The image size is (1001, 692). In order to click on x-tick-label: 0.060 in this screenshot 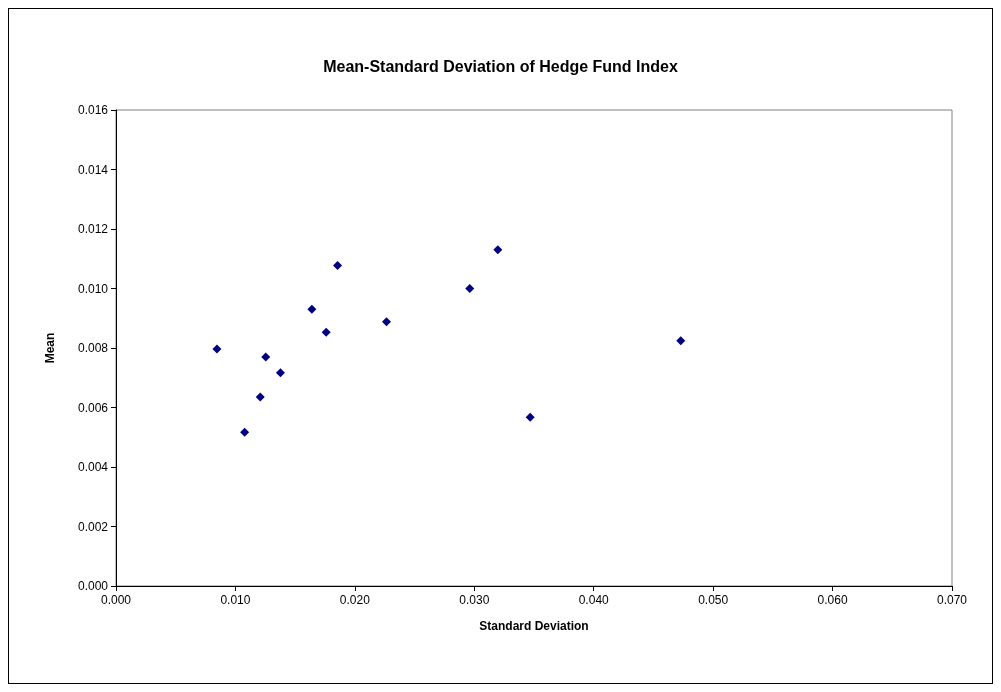, I will do `click(832, 600)`.